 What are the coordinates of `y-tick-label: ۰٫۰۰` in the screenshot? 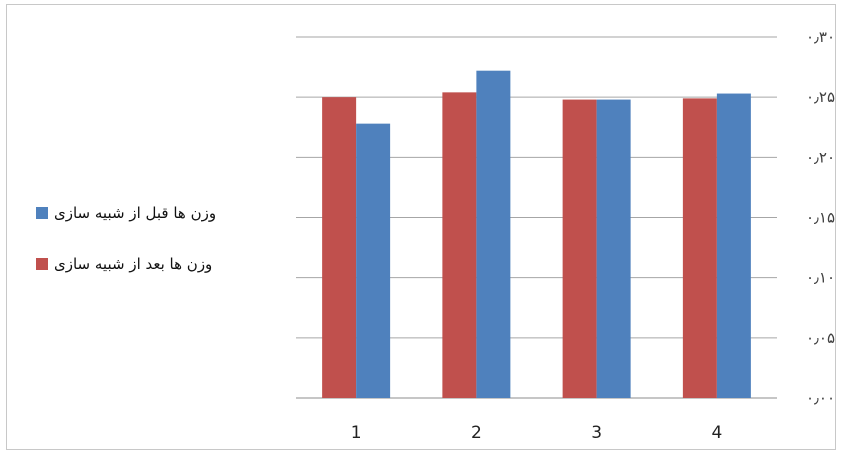 It's located at (820, 398).